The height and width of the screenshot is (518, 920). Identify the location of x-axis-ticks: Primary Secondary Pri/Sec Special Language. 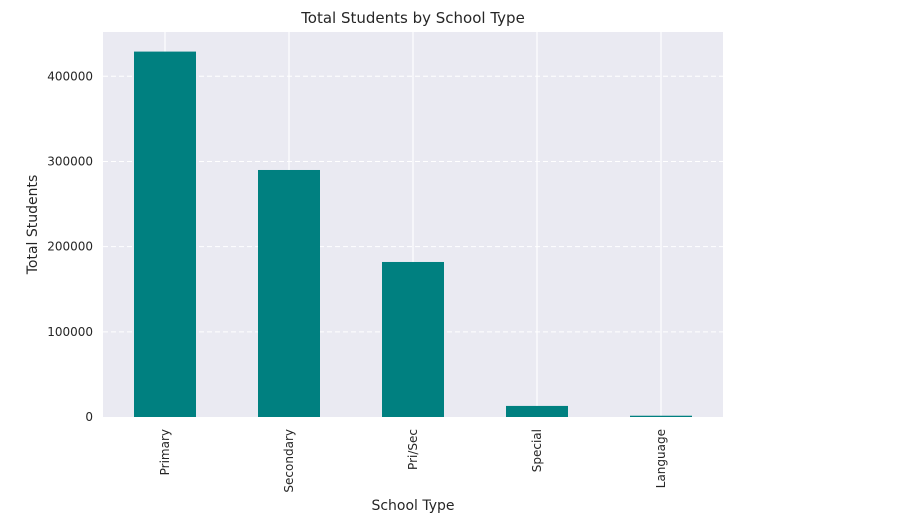
(413, 461).